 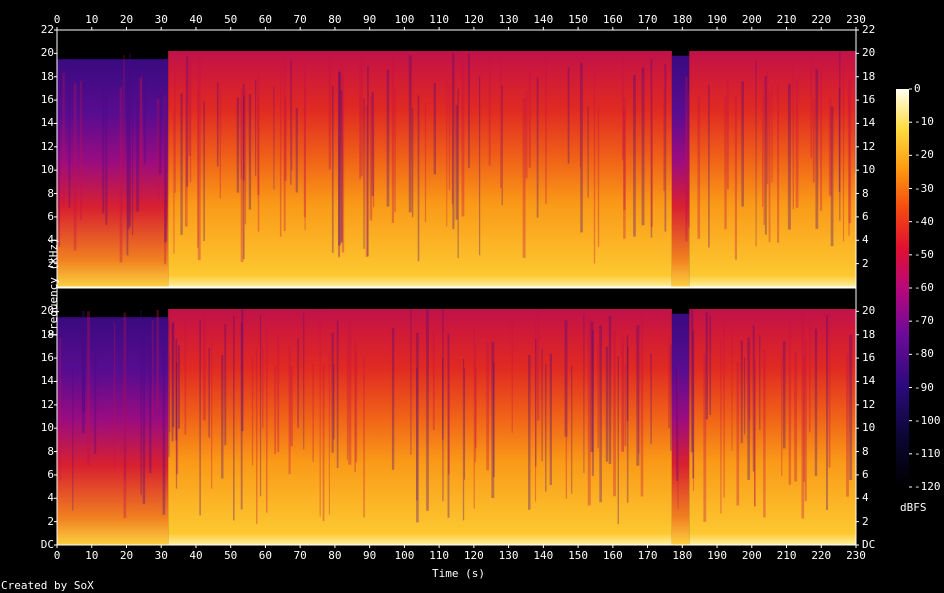 I want to click on x-tick-label-bottom: 50, so click(x=231, y=555).